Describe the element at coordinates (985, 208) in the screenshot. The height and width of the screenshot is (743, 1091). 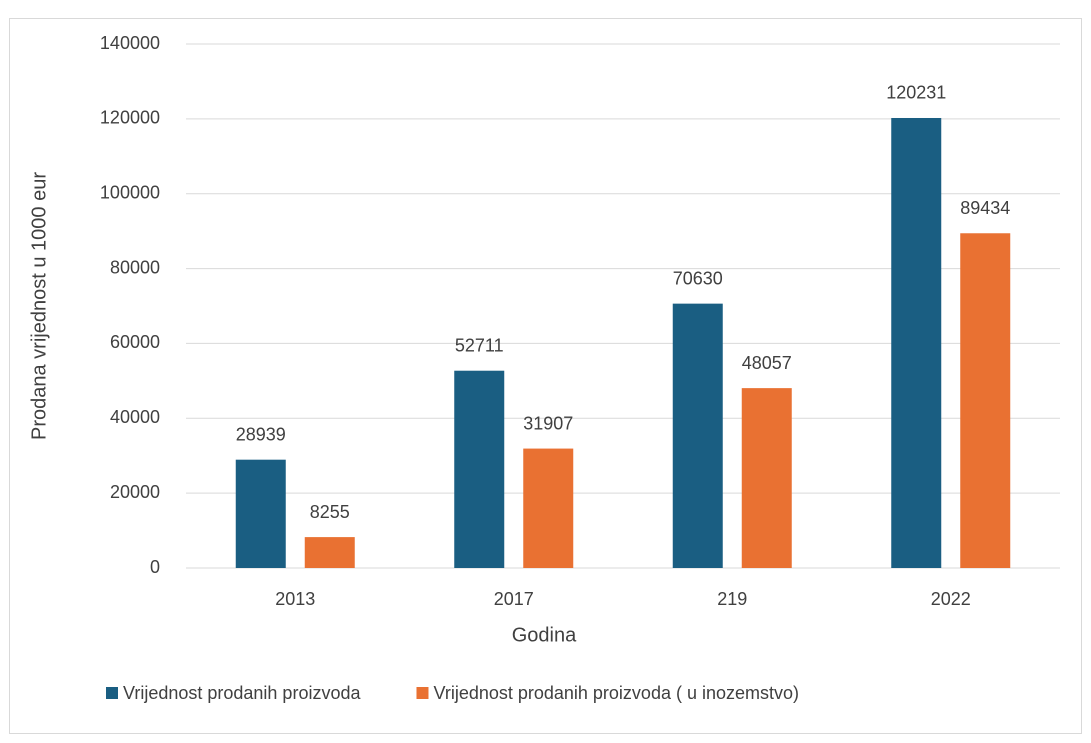
I see `data-label: 89434` at that location.